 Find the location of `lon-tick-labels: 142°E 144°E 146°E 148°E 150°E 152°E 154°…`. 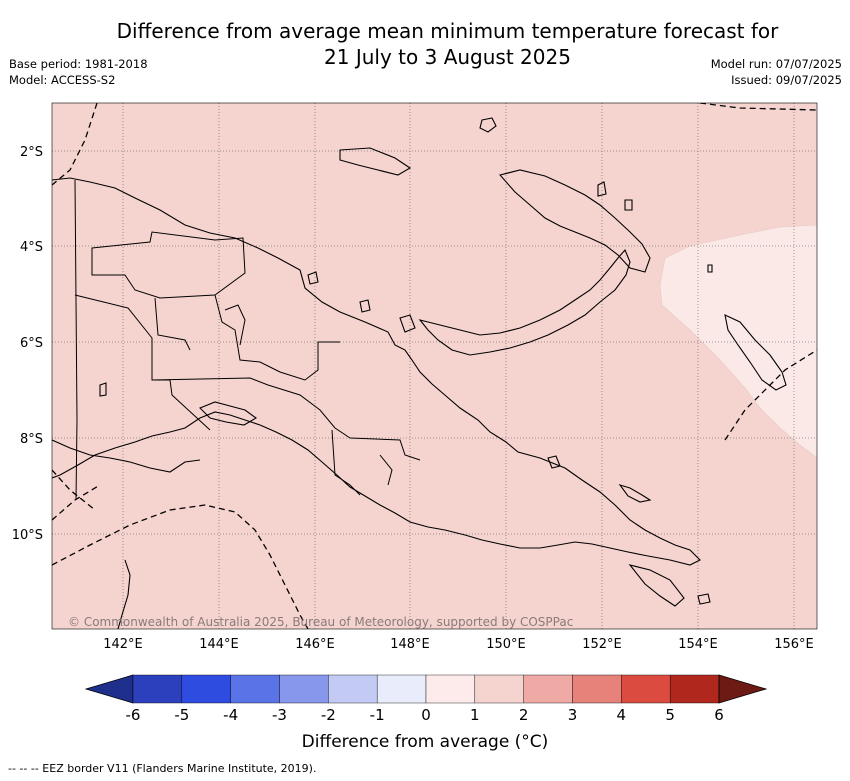

lon-tick-labels: 142°E 144°E 146°E 148°E 150°E 152°E 154°… is located at coordinates (458, 644).